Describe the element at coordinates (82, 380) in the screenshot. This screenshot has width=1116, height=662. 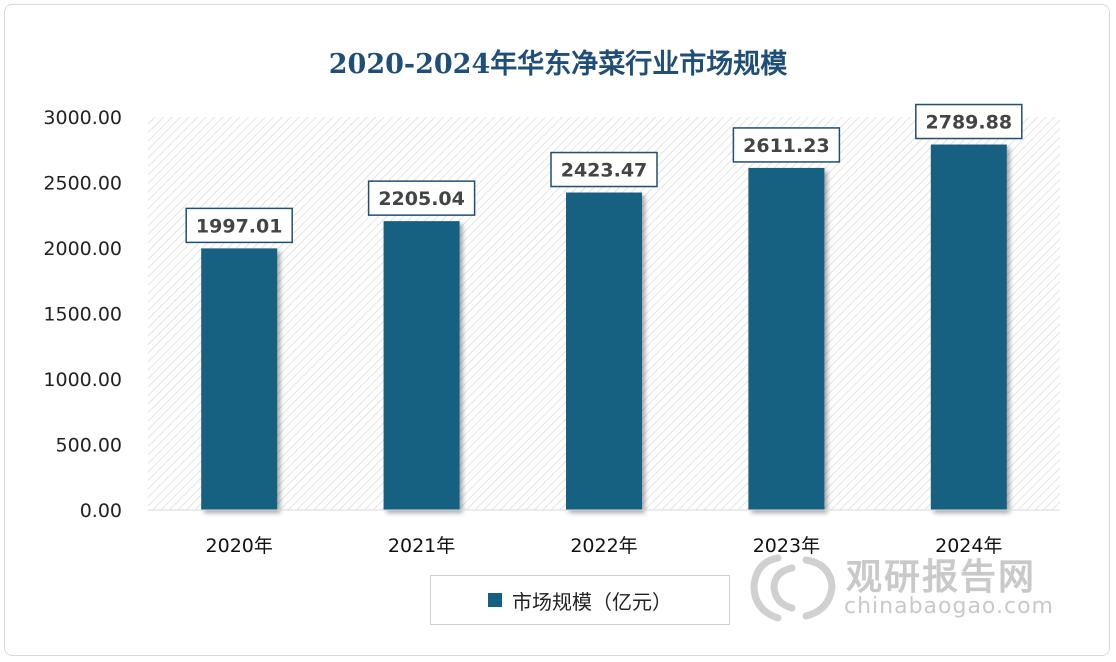
I see `y-tick-label: 1000.00` at that location.